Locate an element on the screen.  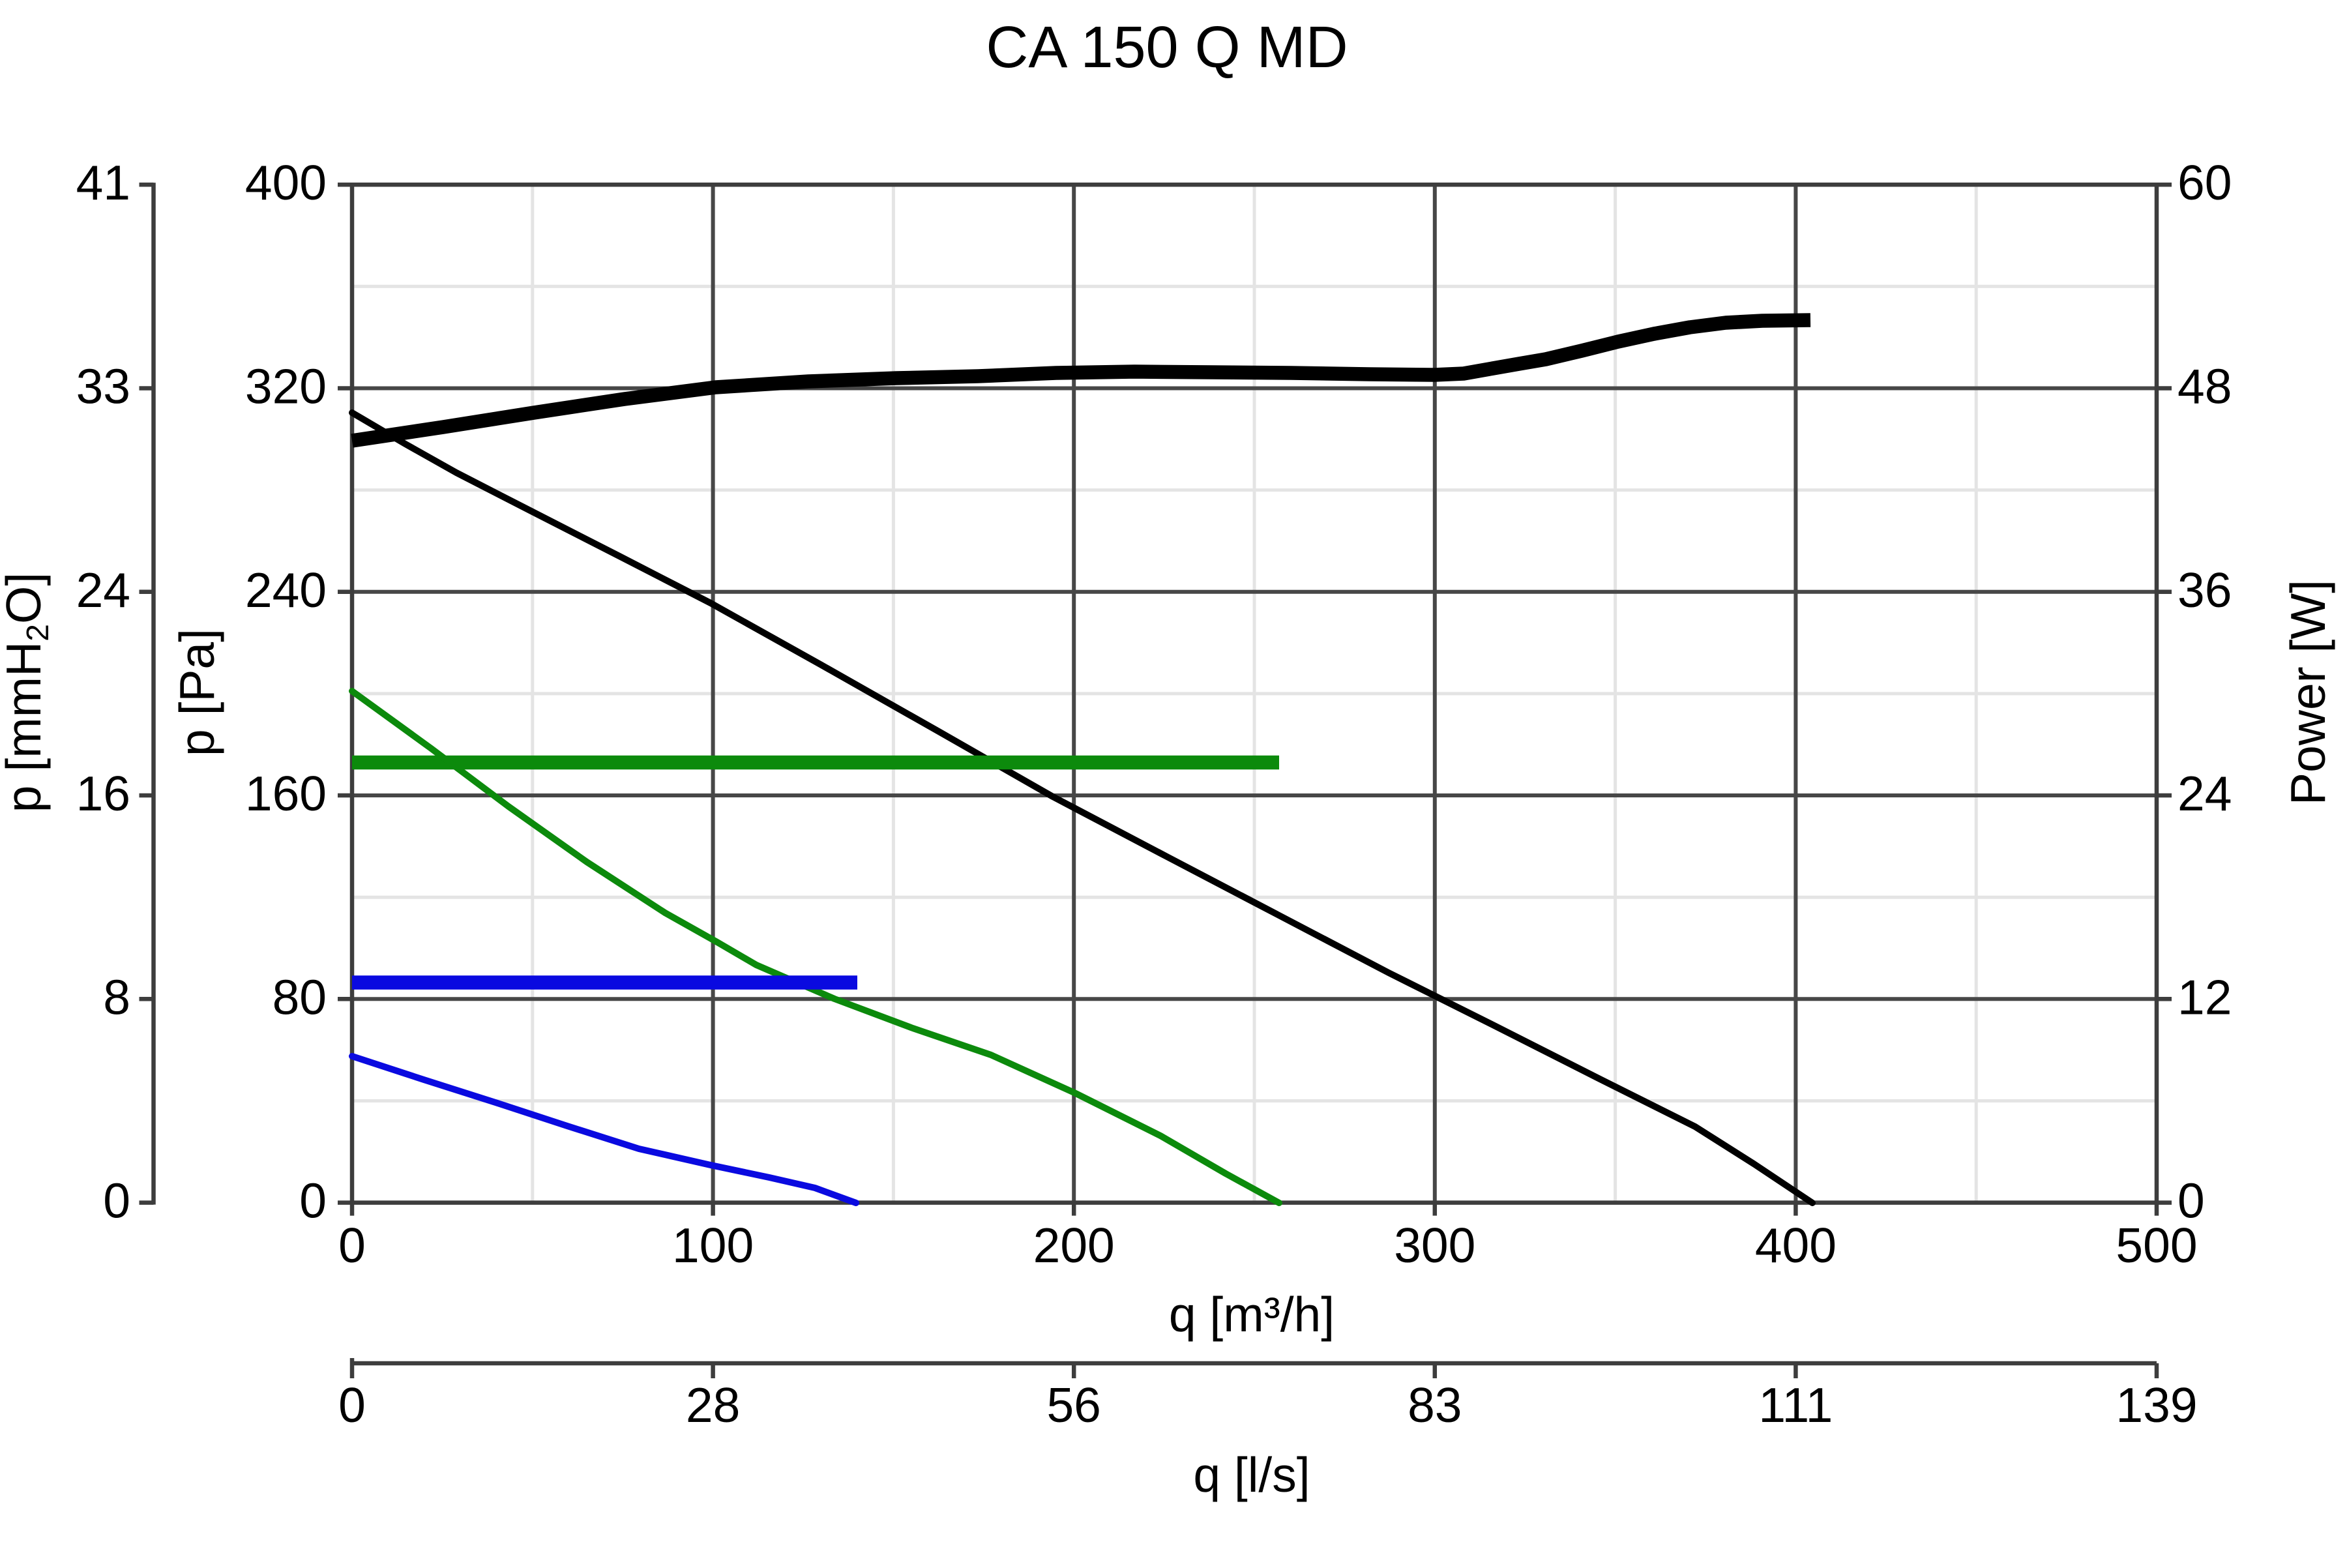
svg-text: 500 is located at coordinates (2156, 1246).